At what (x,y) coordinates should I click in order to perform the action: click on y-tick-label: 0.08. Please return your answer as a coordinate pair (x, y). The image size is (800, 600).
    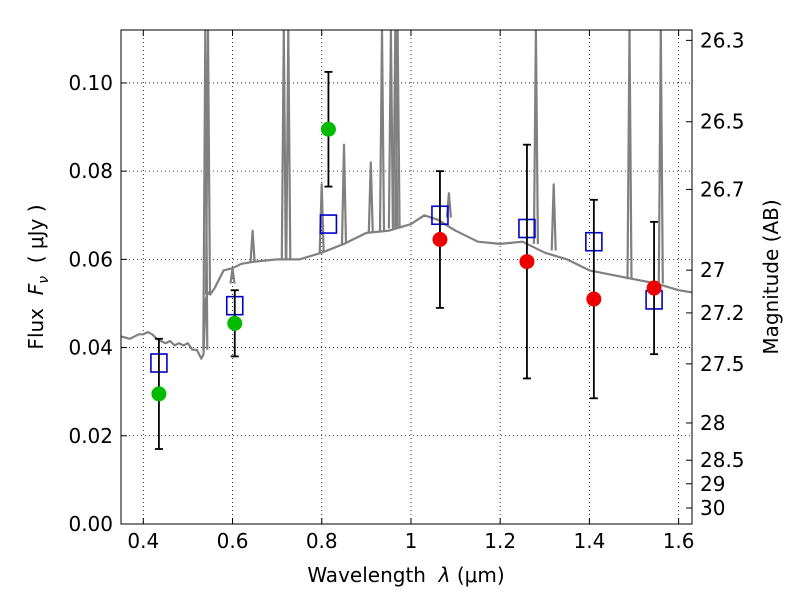
    Looking at the image, I should click on (90, 171).